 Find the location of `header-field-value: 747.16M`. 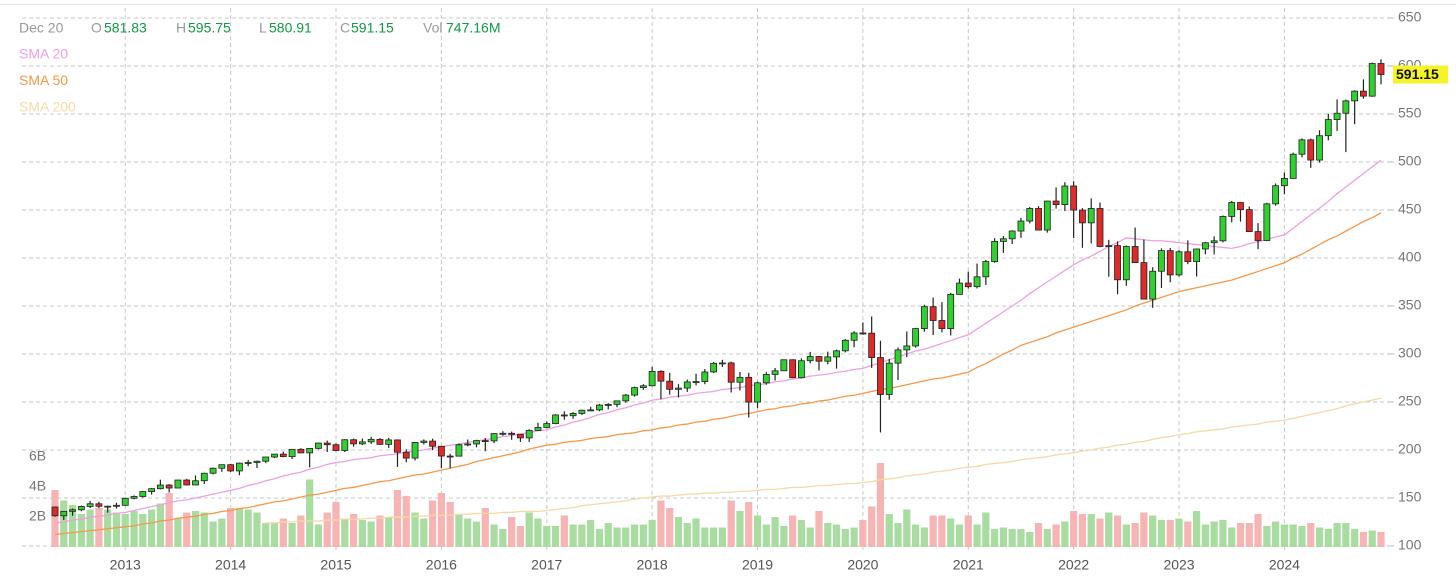

header-field-value: 747.16M is located at coordinates (473, 28).